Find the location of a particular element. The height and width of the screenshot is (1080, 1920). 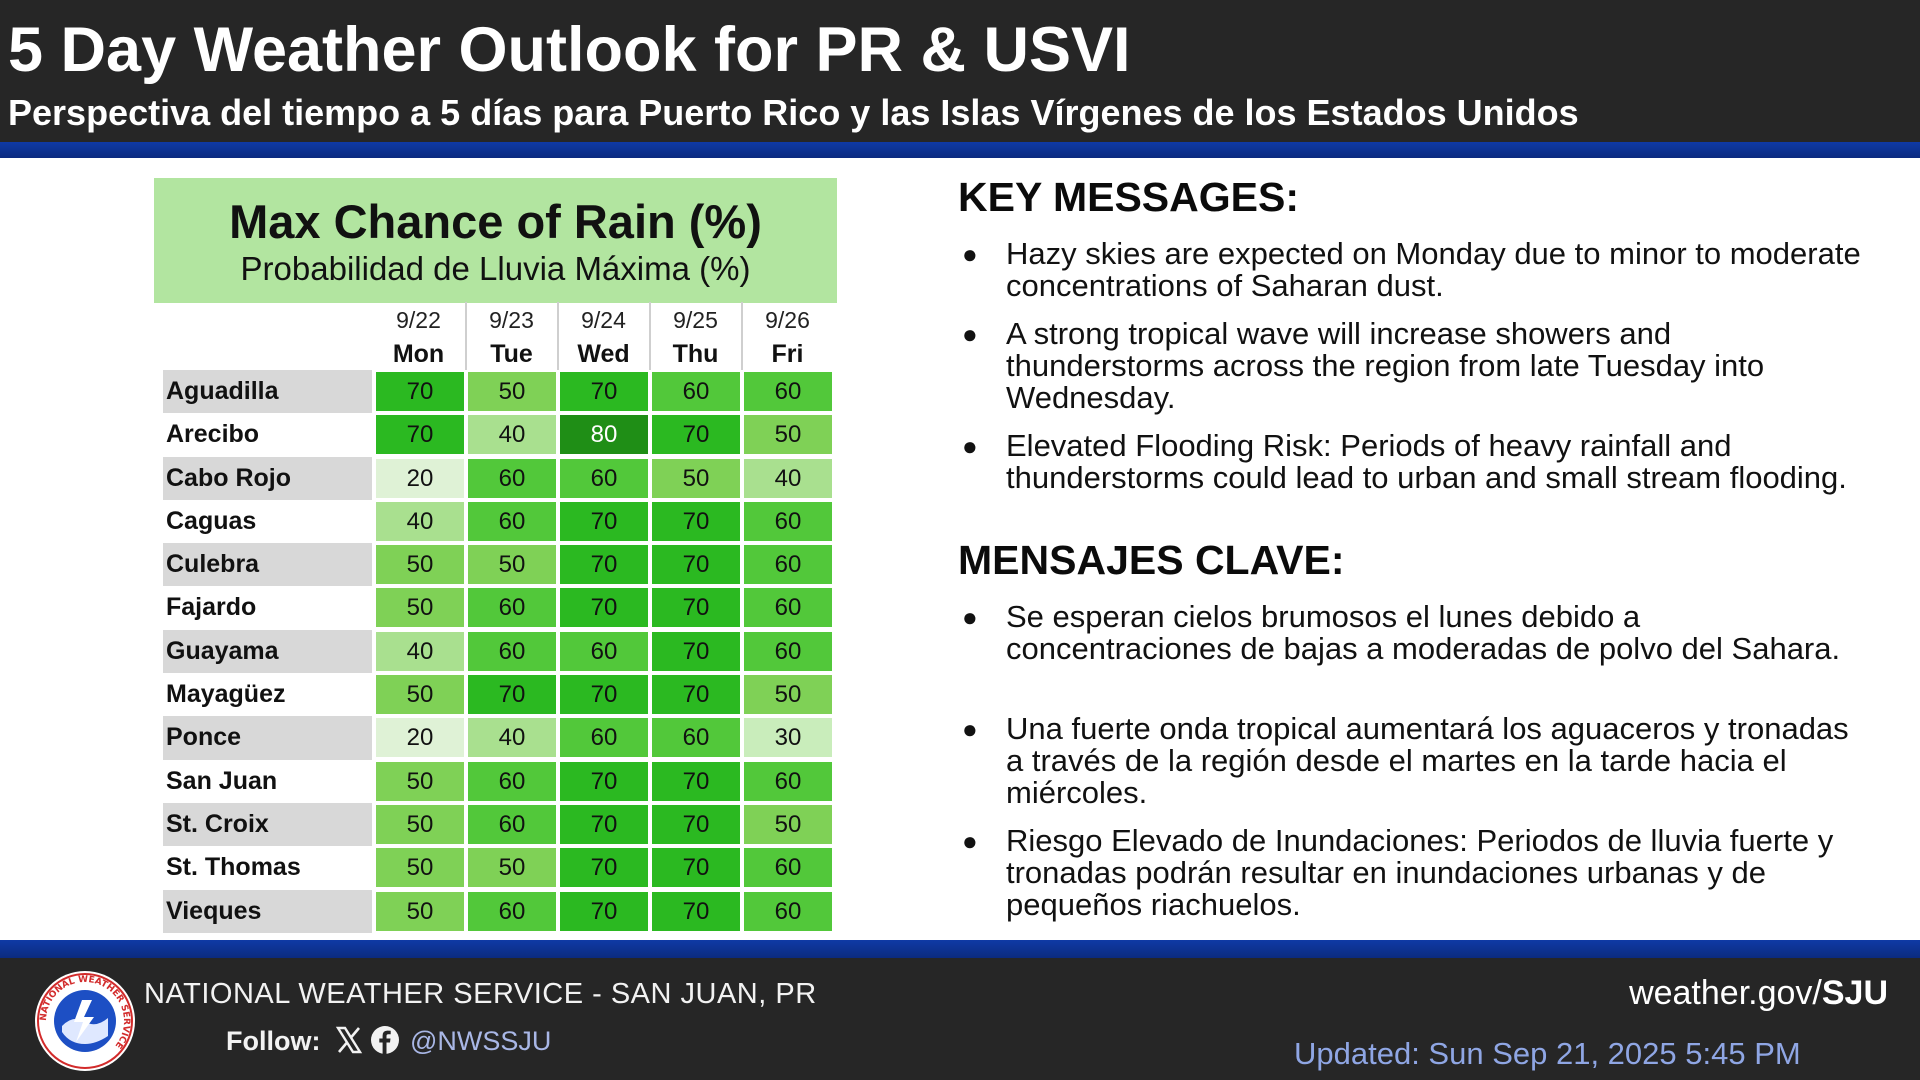

column-date: 9/26 is located at coordinates (787, 320).